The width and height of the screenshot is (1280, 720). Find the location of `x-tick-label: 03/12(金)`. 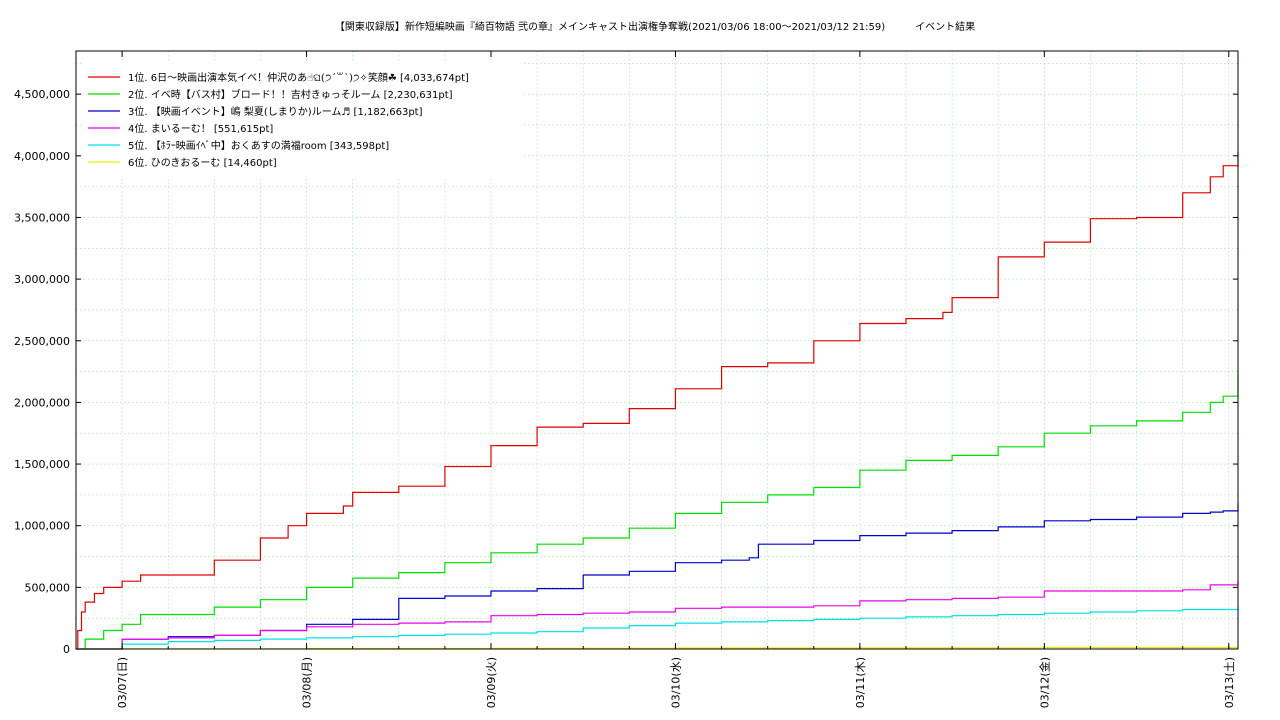

x-tick-label: 03/12(金) is located at coordinates (1044, 682).